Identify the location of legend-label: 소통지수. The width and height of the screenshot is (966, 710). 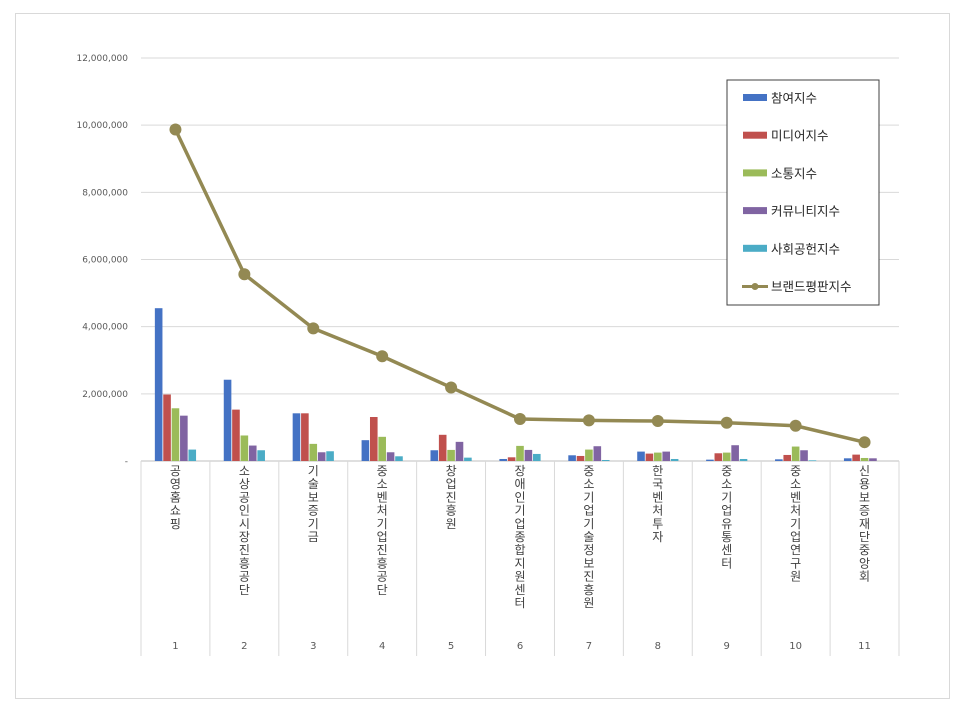
(794, 173).